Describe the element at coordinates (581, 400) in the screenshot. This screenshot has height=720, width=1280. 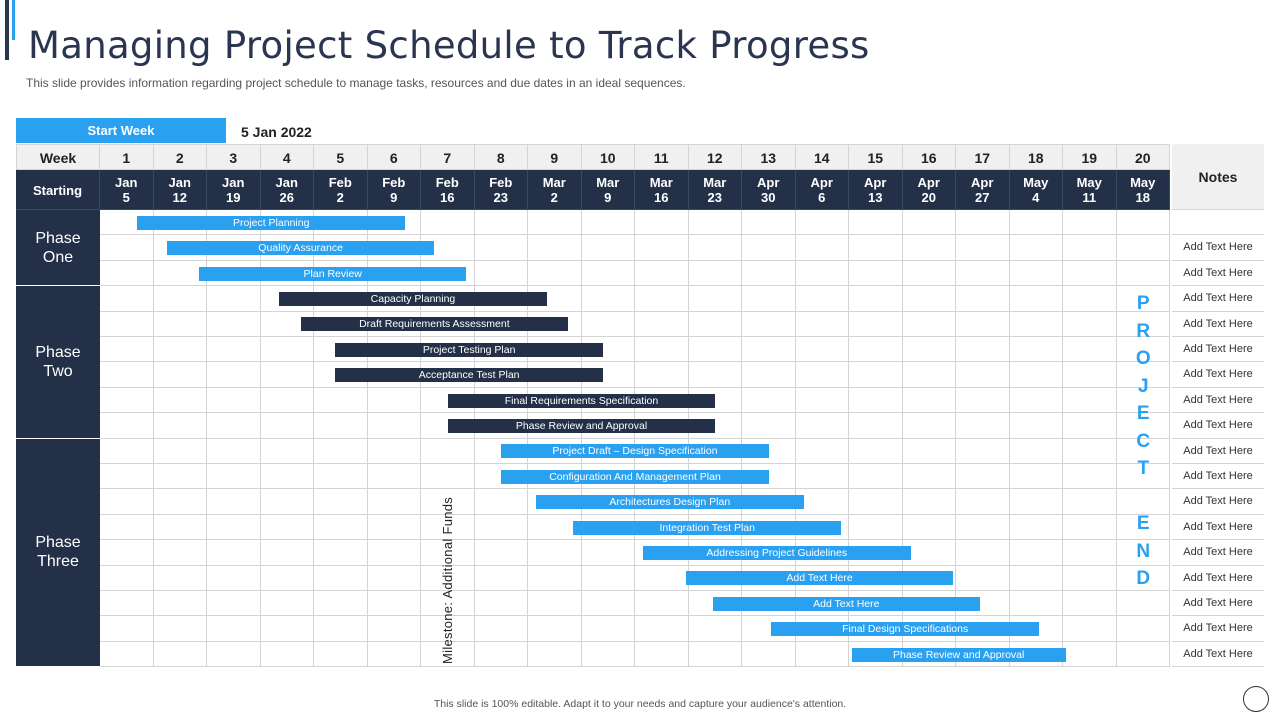
I see `task-bar: Final Requirements Specification` at that location.